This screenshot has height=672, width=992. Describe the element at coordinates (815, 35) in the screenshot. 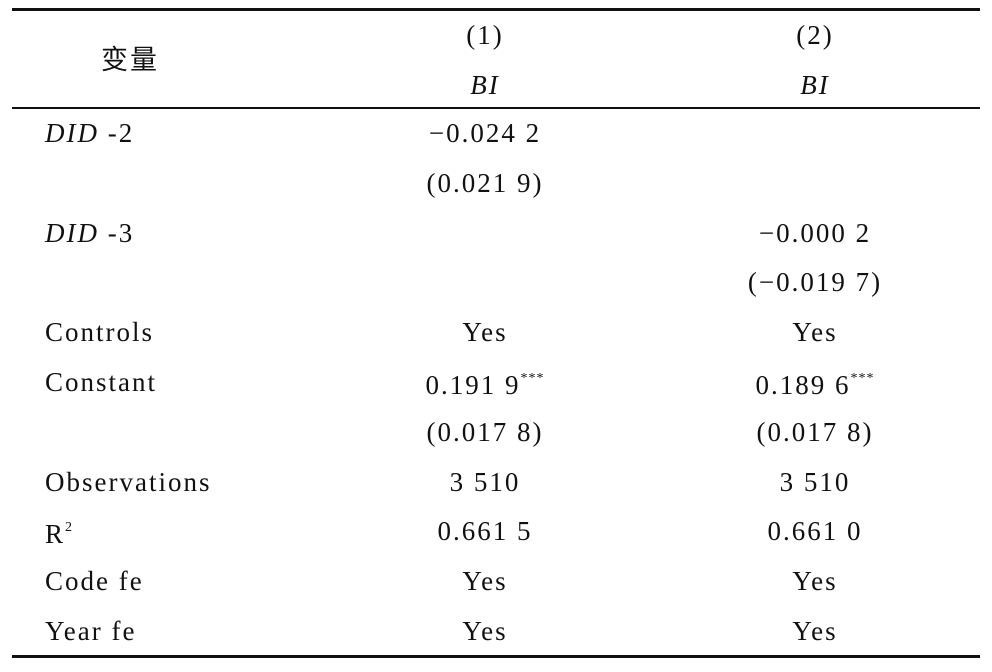

I see `column-number: (2)` at that location.